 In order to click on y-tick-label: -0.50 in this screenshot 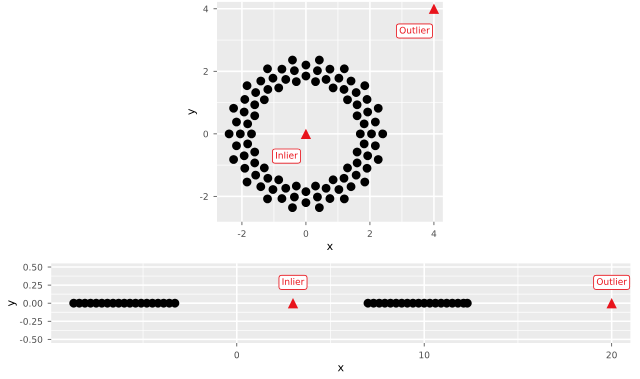, I will do `click(31, 339)`.